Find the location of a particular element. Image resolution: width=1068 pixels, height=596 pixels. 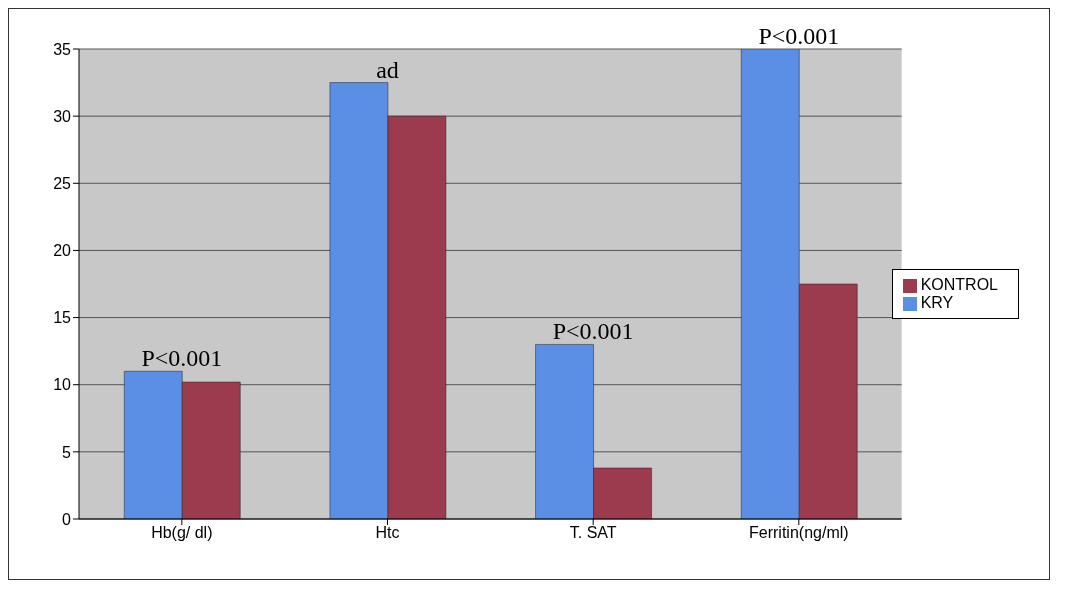

y-tick-label: 5 is located at coordinates (67, 452).